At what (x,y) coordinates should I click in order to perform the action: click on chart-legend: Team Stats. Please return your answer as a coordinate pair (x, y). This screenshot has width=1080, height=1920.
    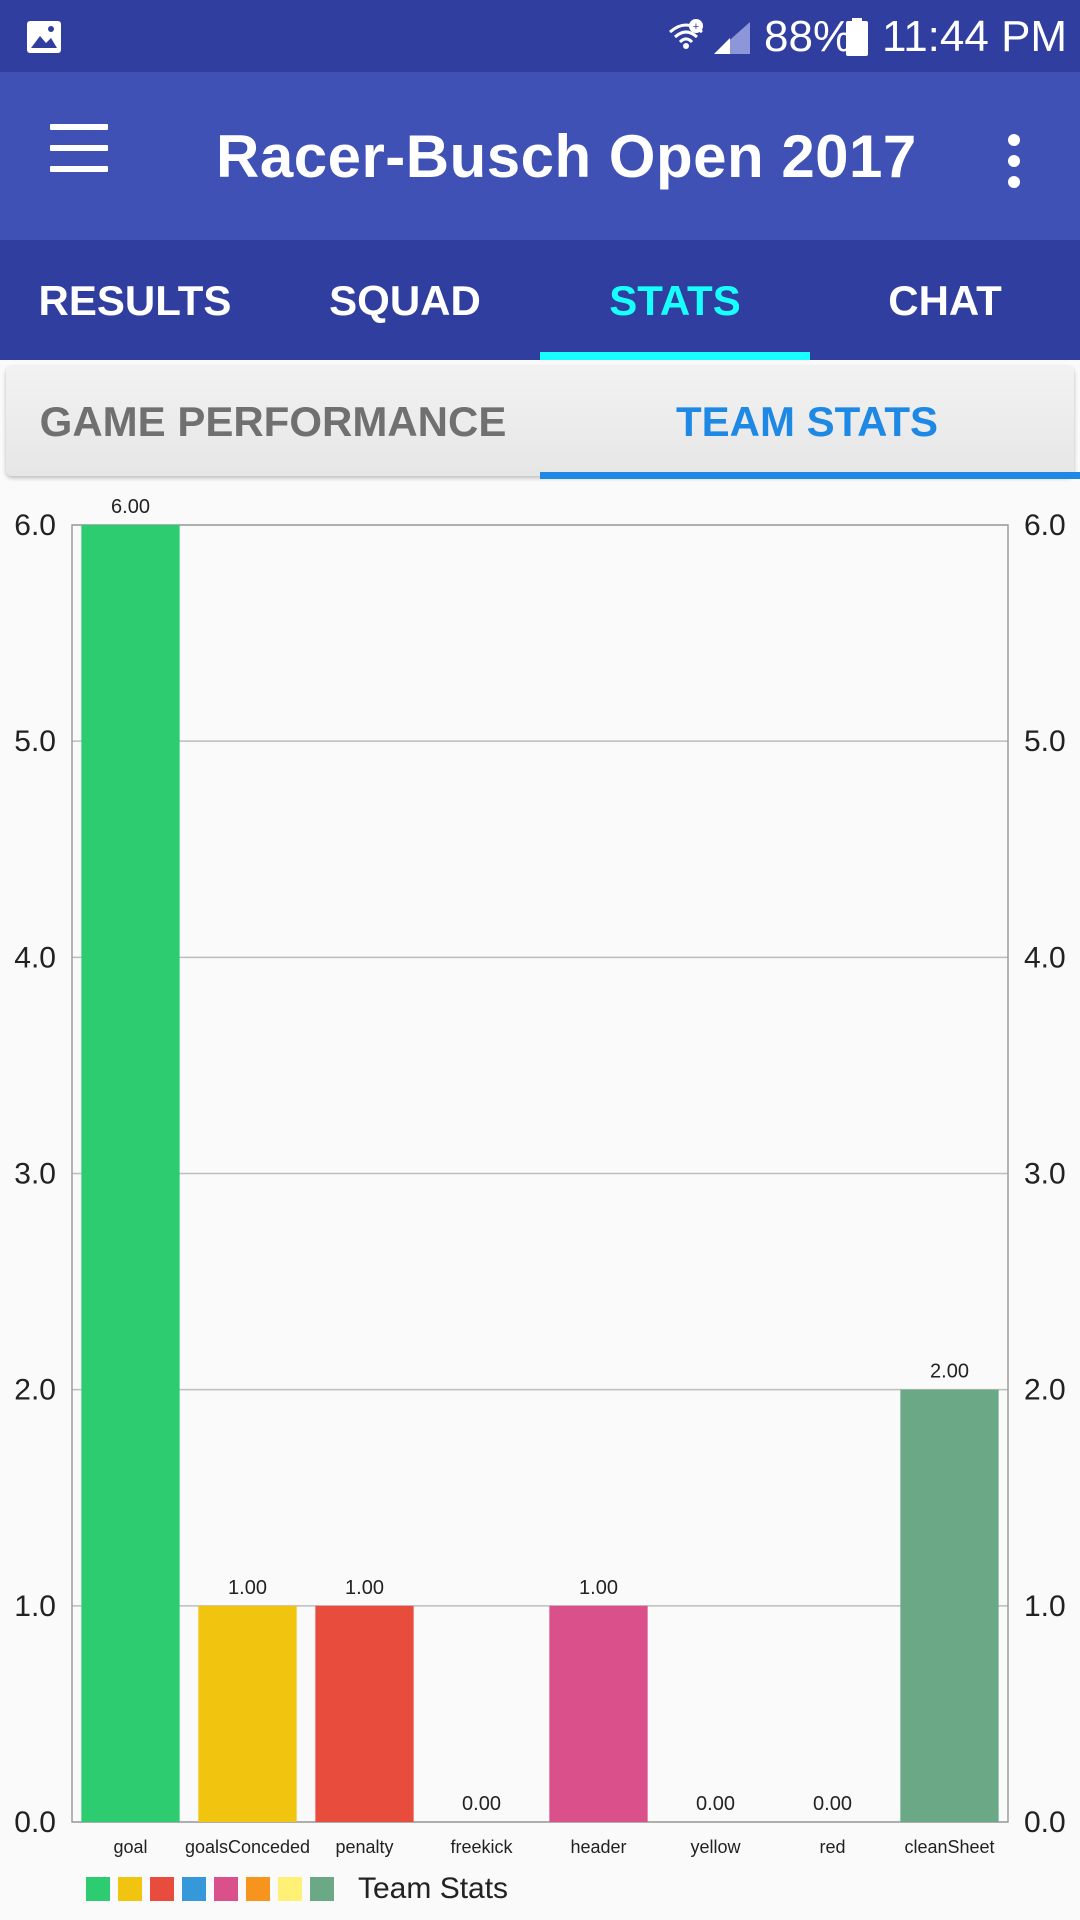
    Looking at the image, I should click on (297, 1889).